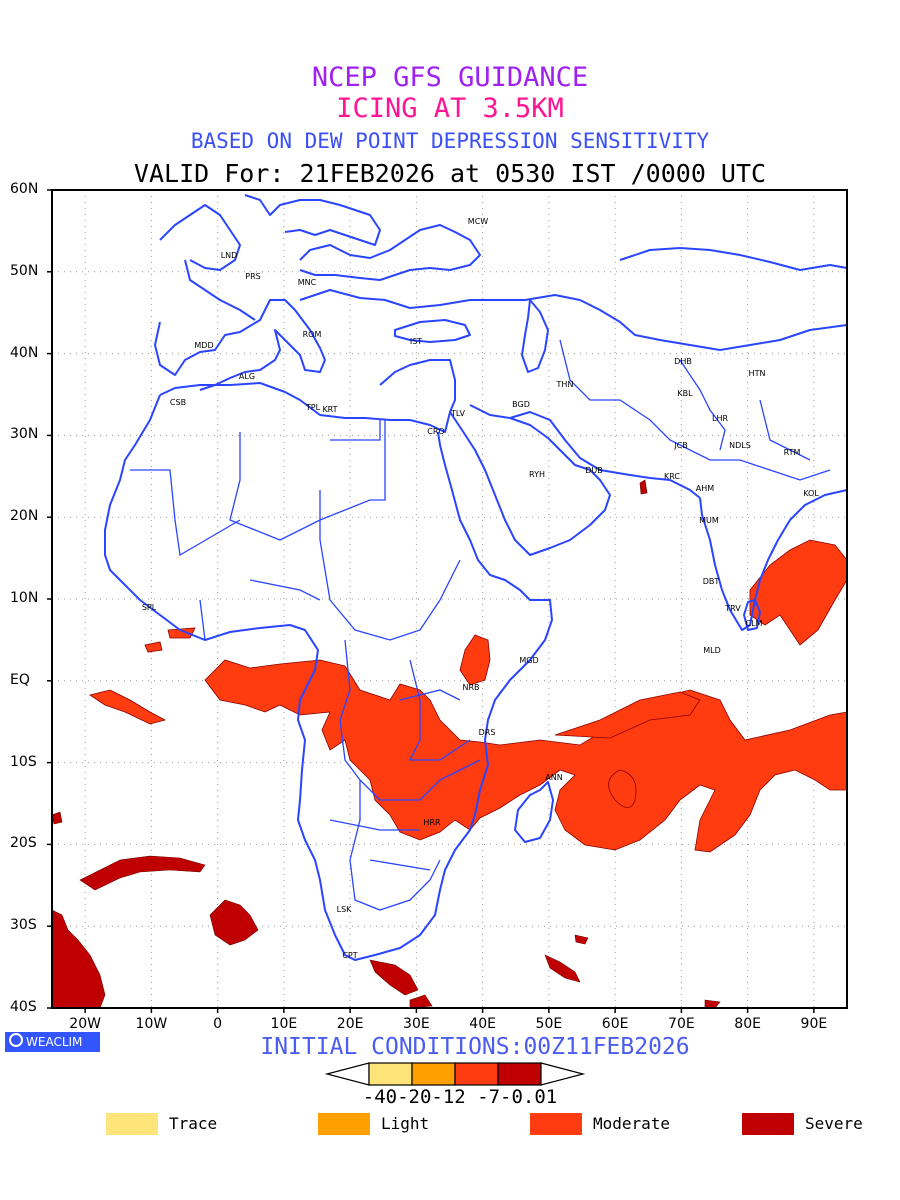  Describe the element at coordinates (24, 598) in the screenshot. I see `lat-label: 10N` at that location.